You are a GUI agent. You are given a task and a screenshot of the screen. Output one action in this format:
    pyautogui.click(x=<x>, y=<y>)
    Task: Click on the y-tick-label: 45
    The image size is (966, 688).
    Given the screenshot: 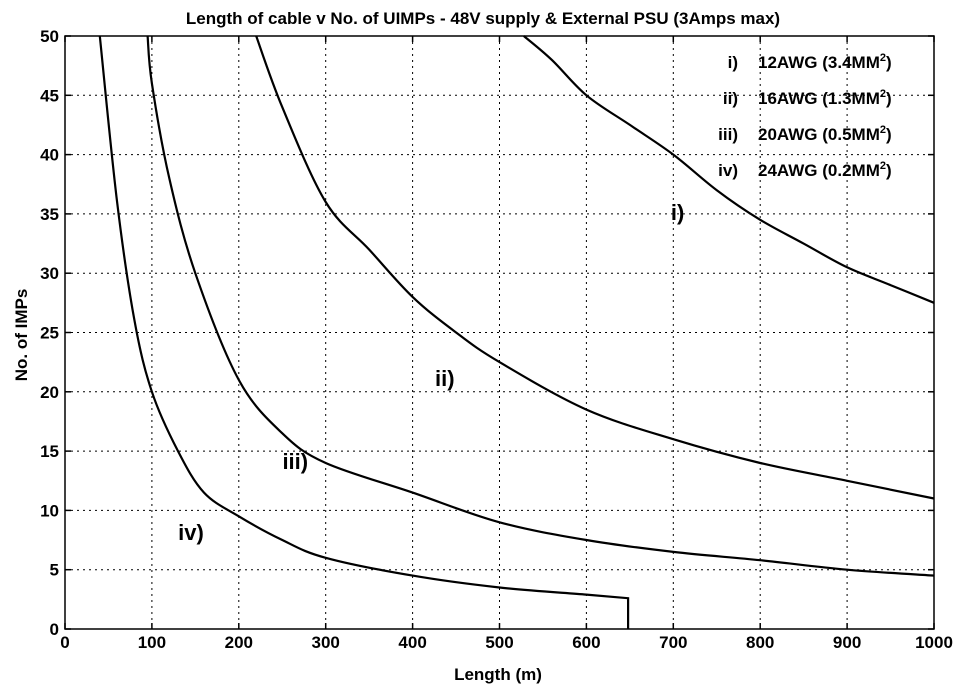 What is the action you would take?
    pyautogui.click(x=49, y=95)
    